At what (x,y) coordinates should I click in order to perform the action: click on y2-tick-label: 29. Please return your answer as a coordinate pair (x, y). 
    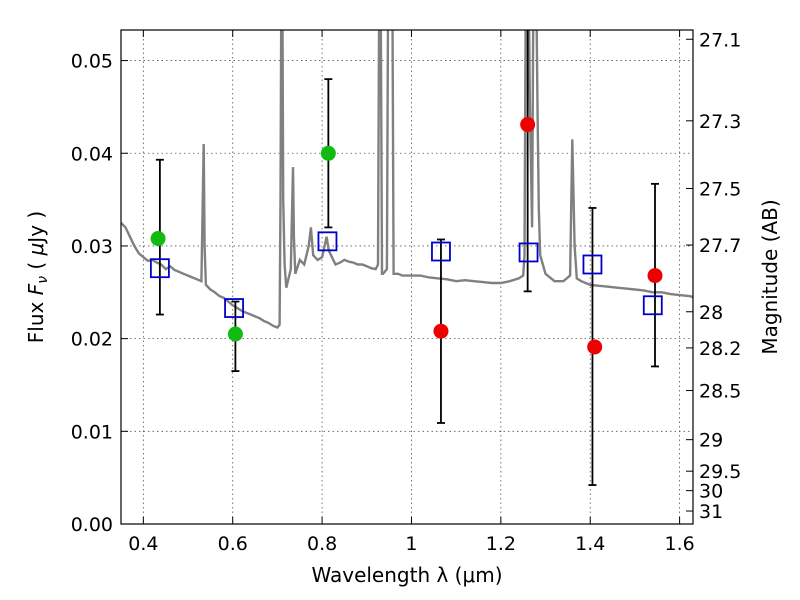
    Looking at the image, I should click on (711, 441).